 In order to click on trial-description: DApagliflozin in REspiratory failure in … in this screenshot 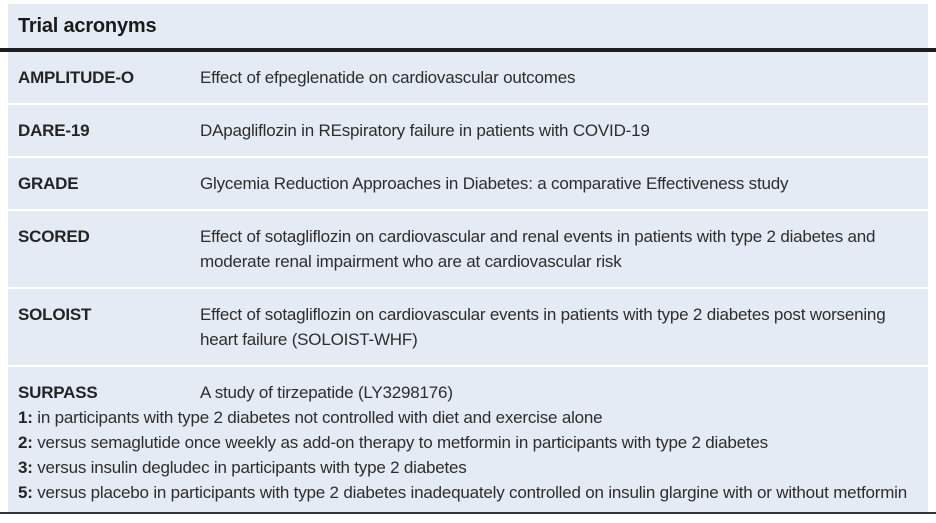, I will do `click(425, 130)`.